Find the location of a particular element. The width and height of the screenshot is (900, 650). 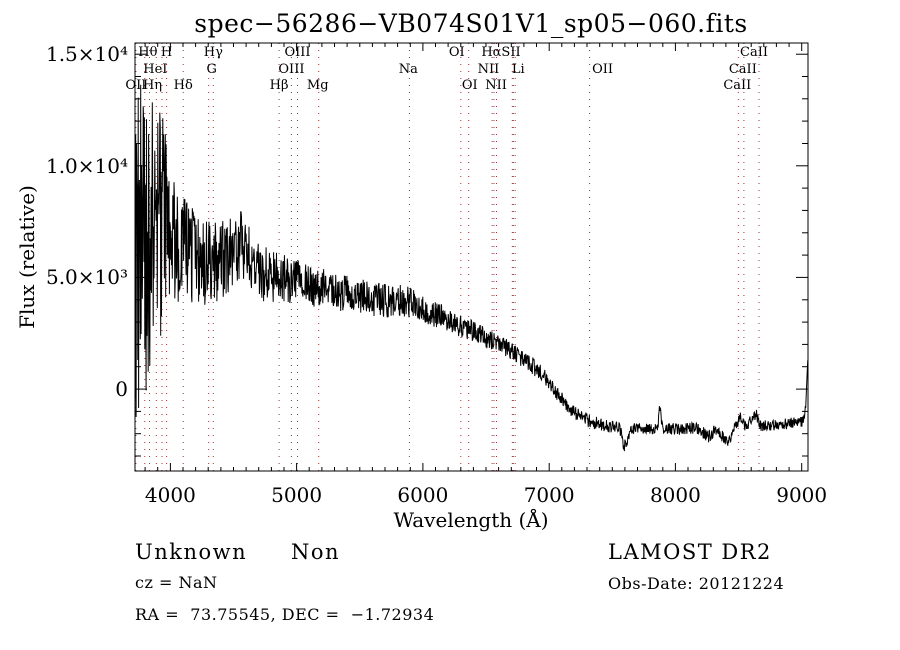

ra-dec-text: RA = 73.75545, DEC = −1.72934 is located at coordinates (285, 614).